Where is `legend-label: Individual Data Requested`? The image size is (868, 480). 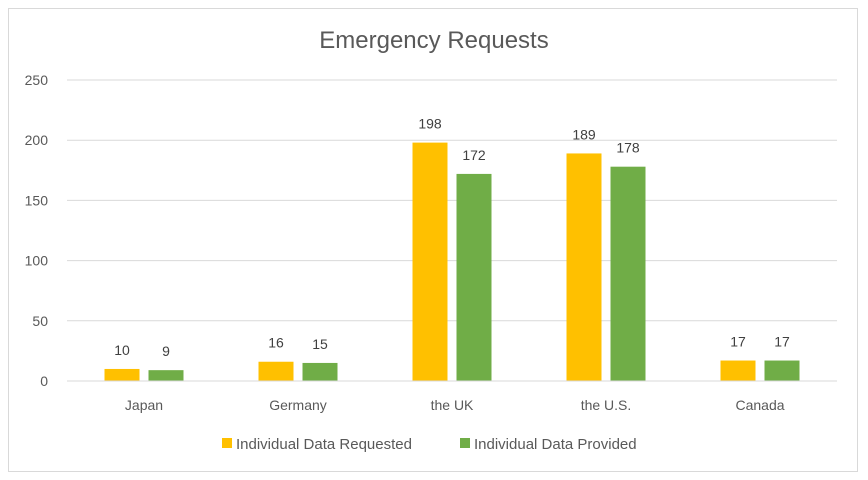 legend-label: Individual Data Requested is located at coordinates (324, 444).